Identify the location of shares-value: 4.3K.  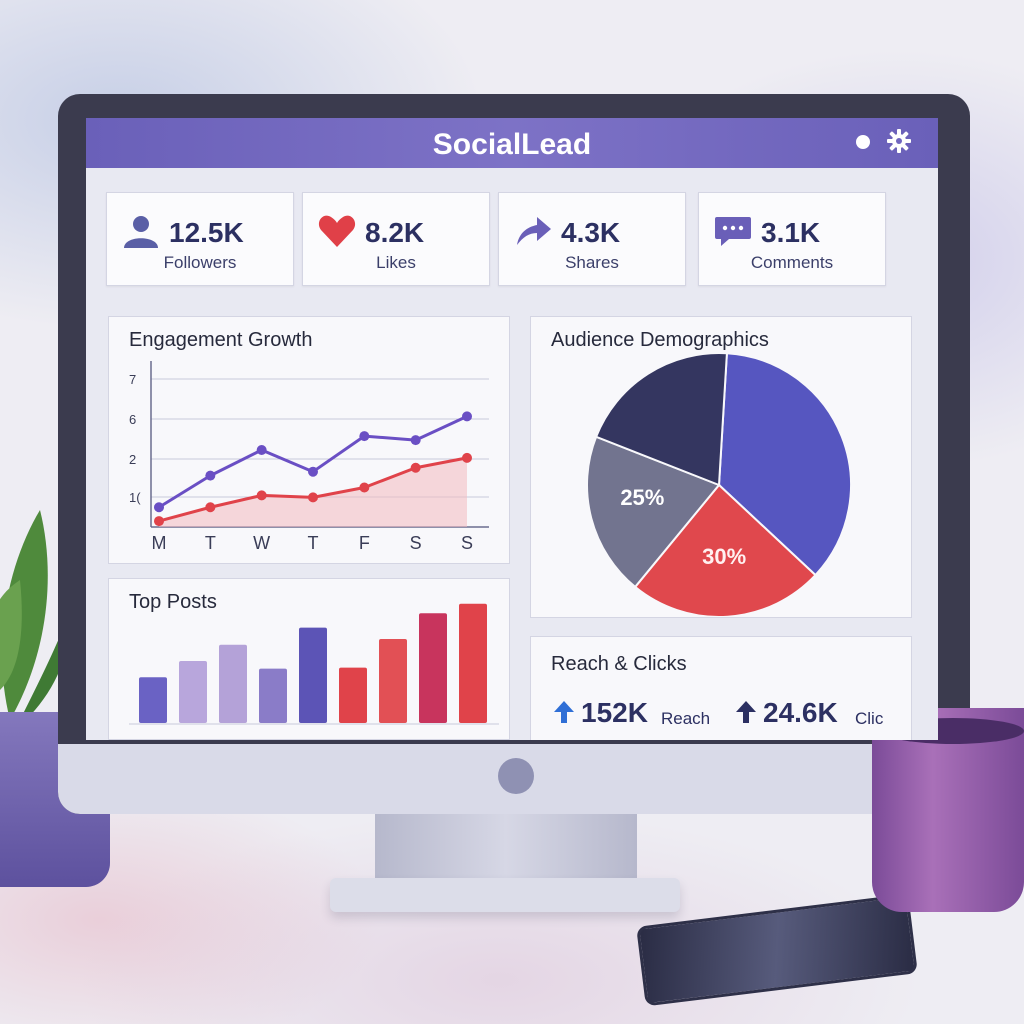
(591, 232).